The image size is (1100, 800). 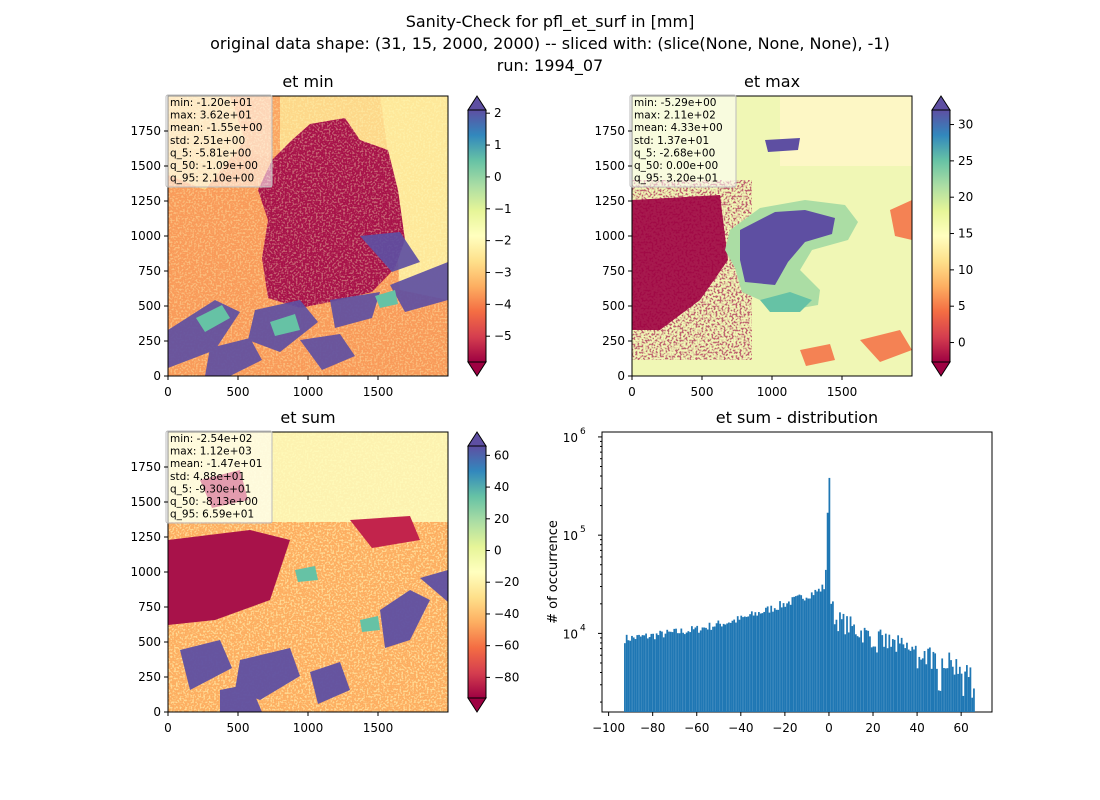 I want to click on figure-suptitle-line1: Sanity-Check for pfl_et_surf in [mm], so click(x=550, y=21).